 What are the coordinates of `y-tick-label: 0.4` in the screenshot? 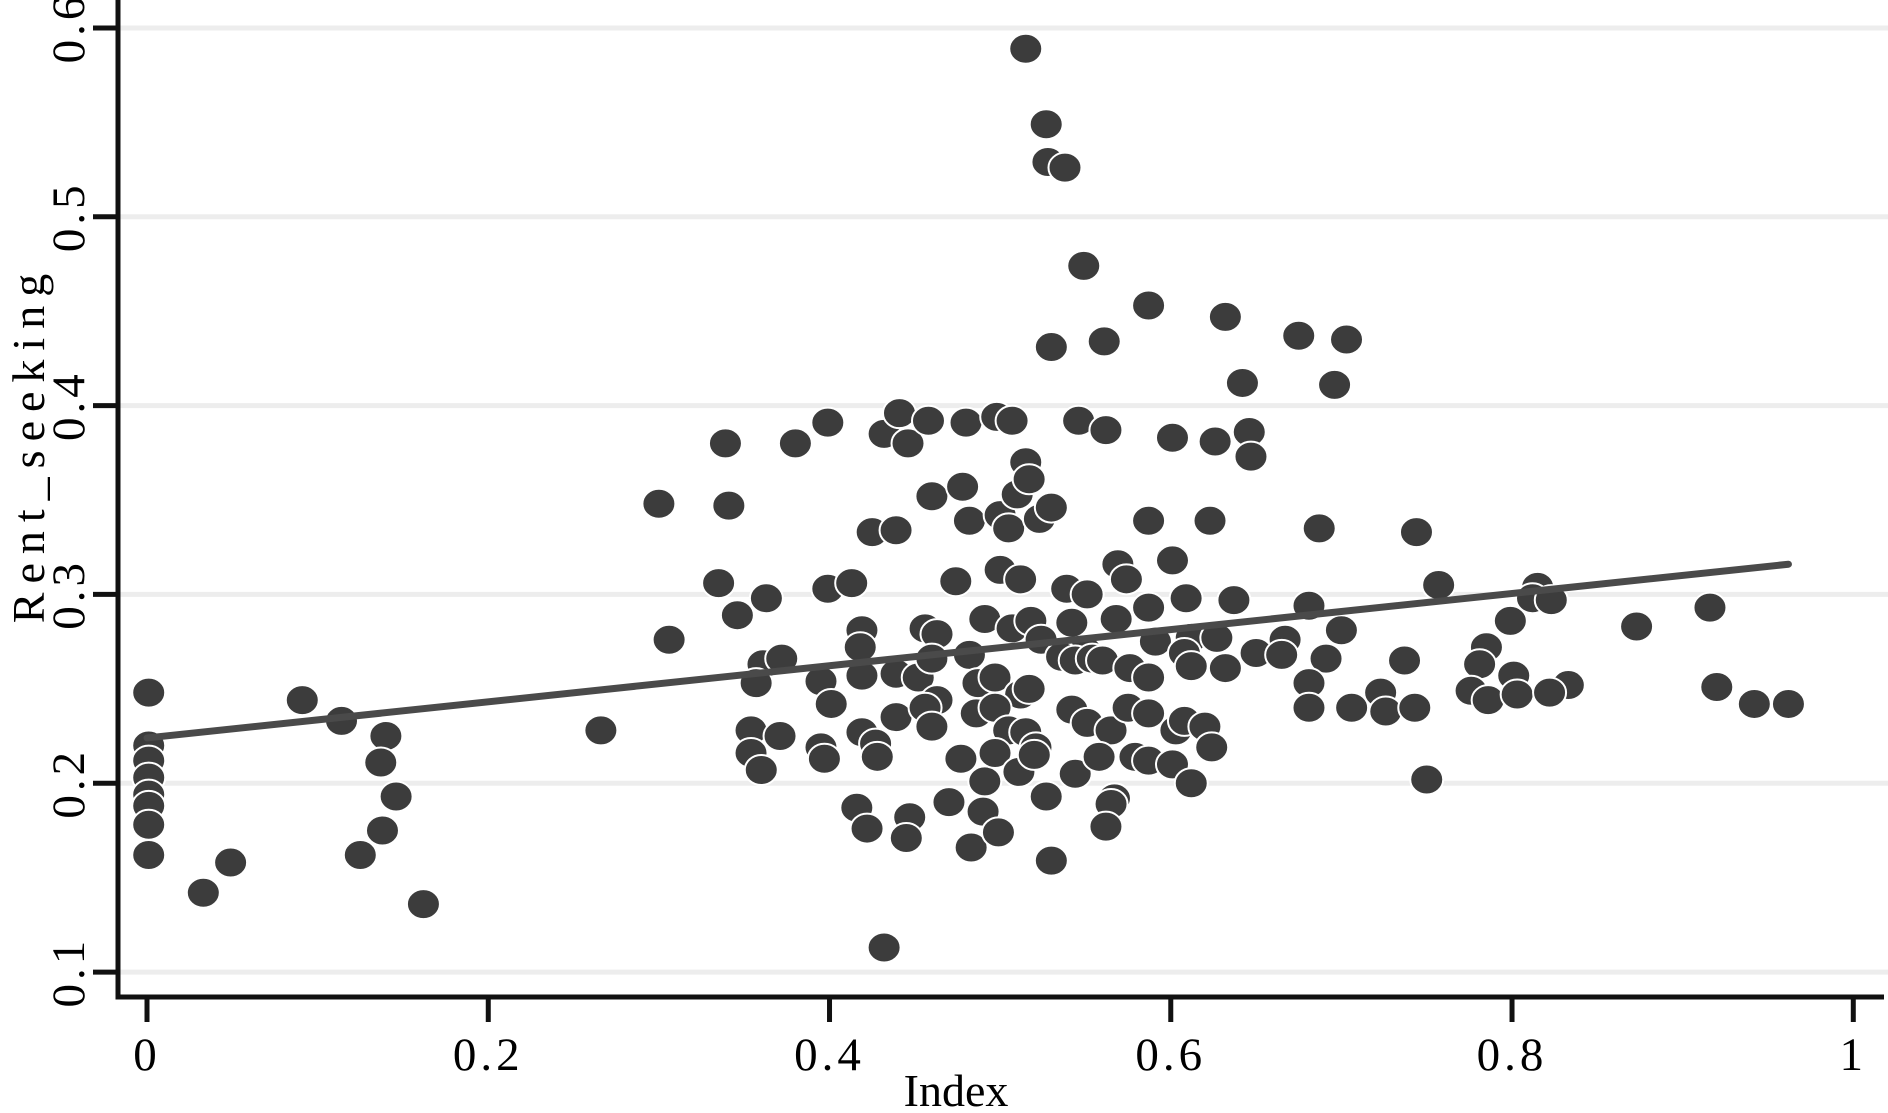 It's located at (69, 405).